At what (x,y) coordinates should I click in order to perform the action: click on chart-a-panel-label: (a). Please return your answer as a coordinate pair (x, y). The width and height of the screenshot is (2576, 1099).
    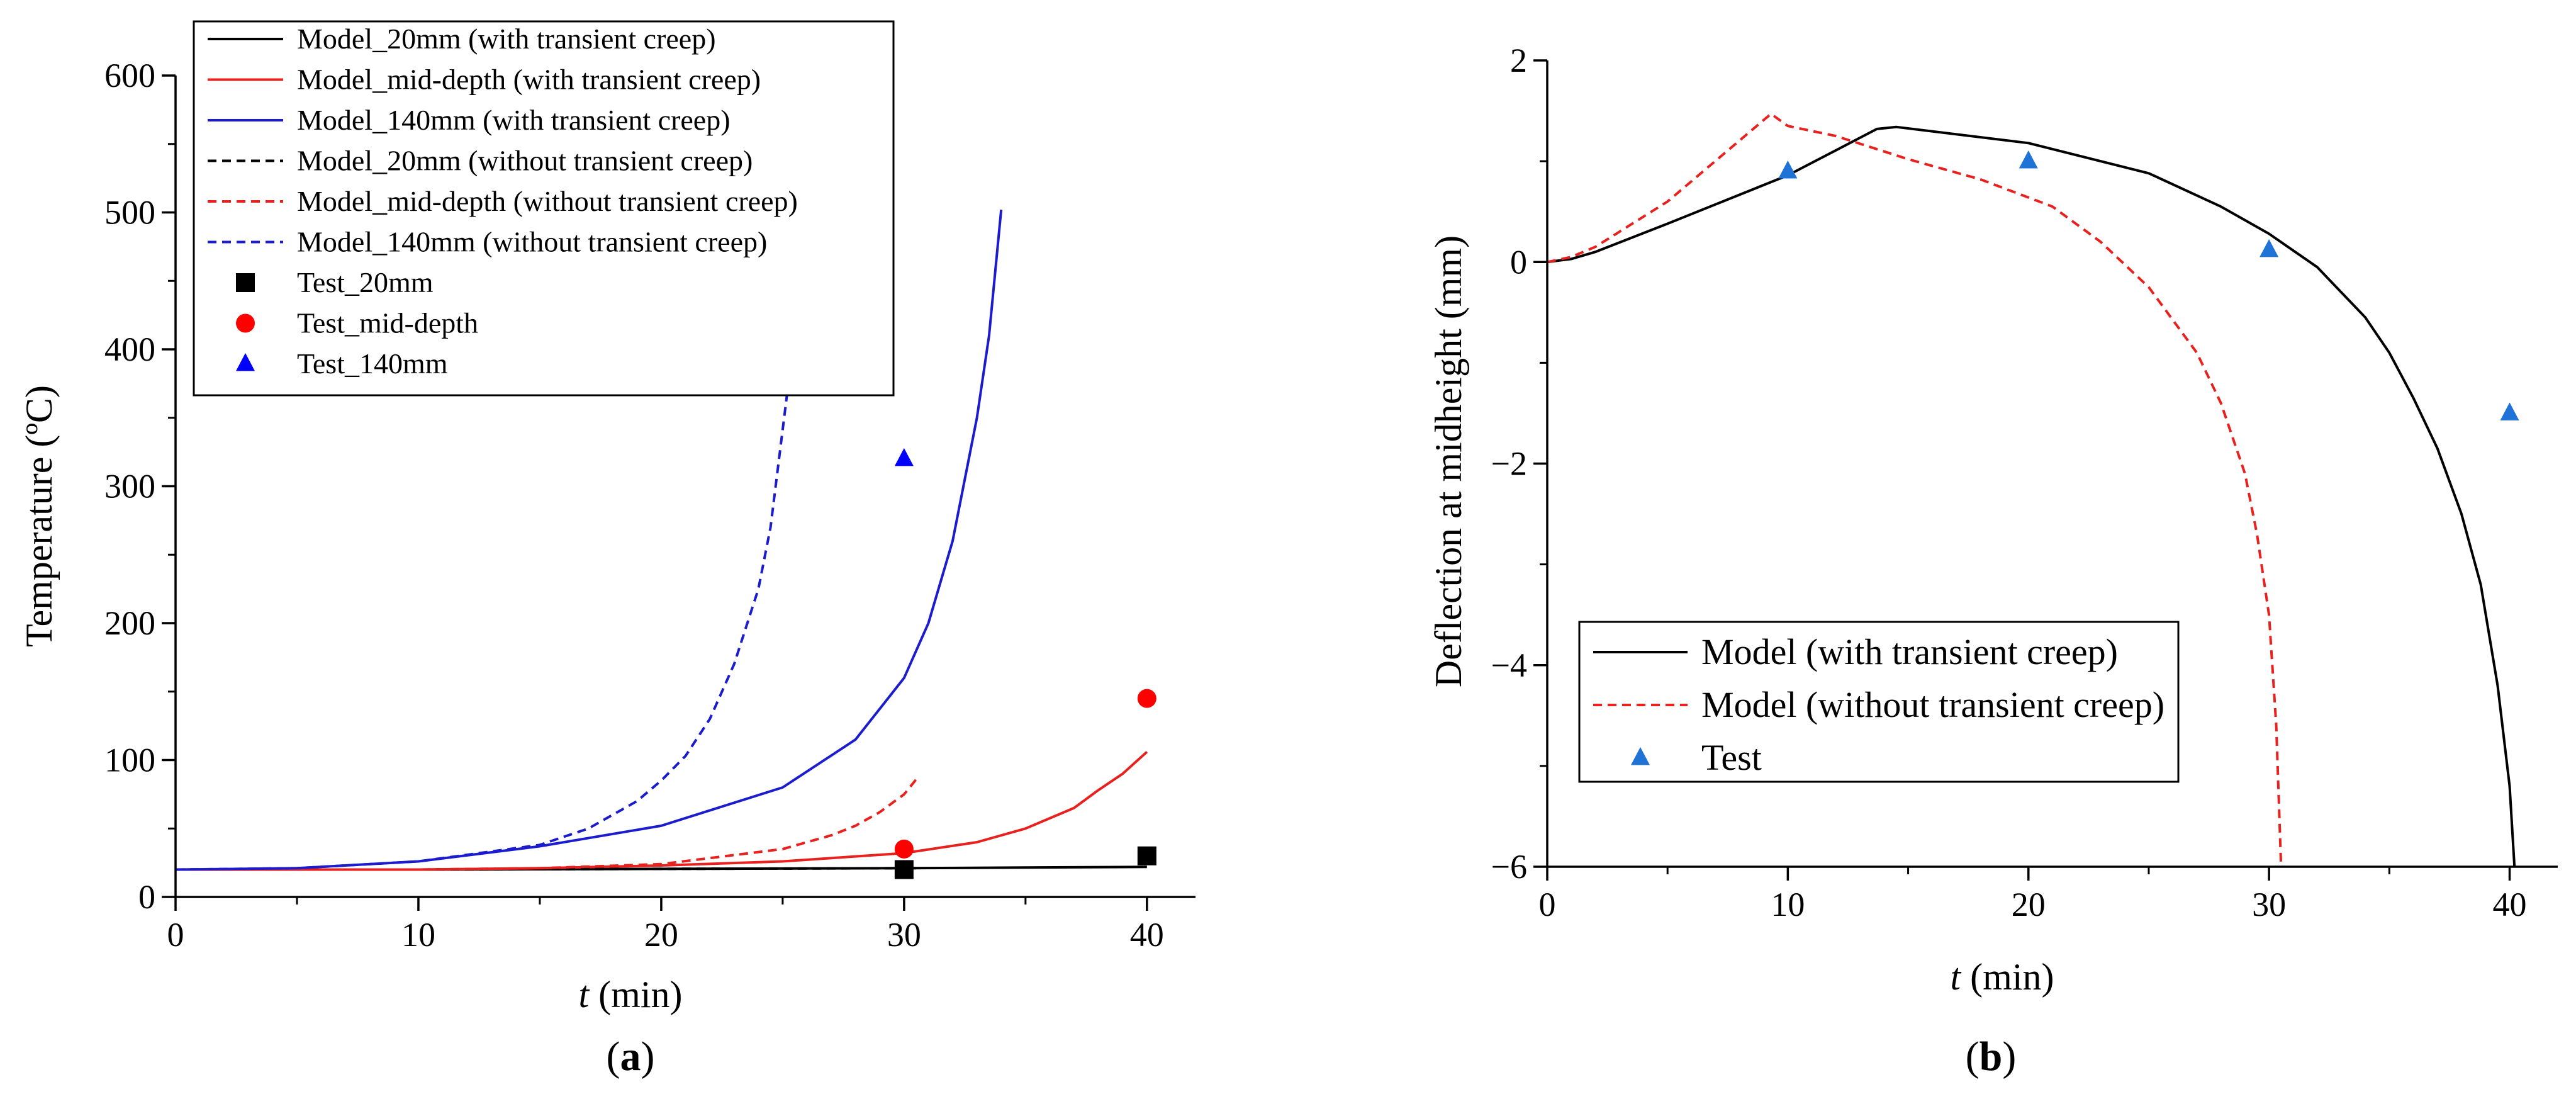
    Looking at the image, I should click on (631, 1056).